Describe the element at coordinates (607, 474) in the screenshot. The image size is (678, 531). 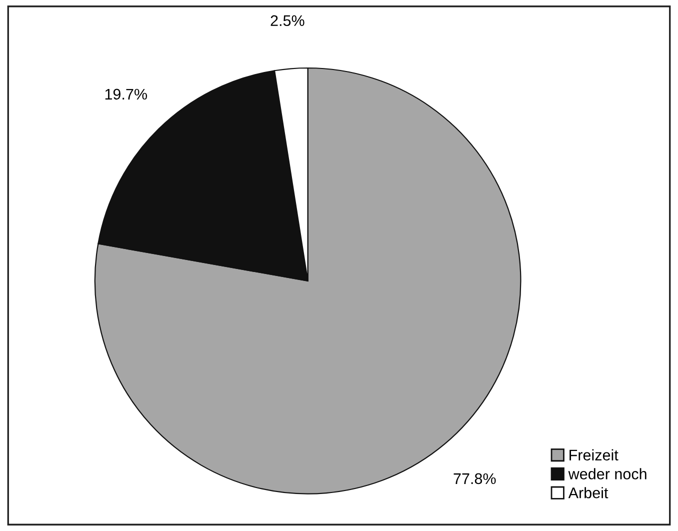
I see `legend-label: weder noch` at that location.